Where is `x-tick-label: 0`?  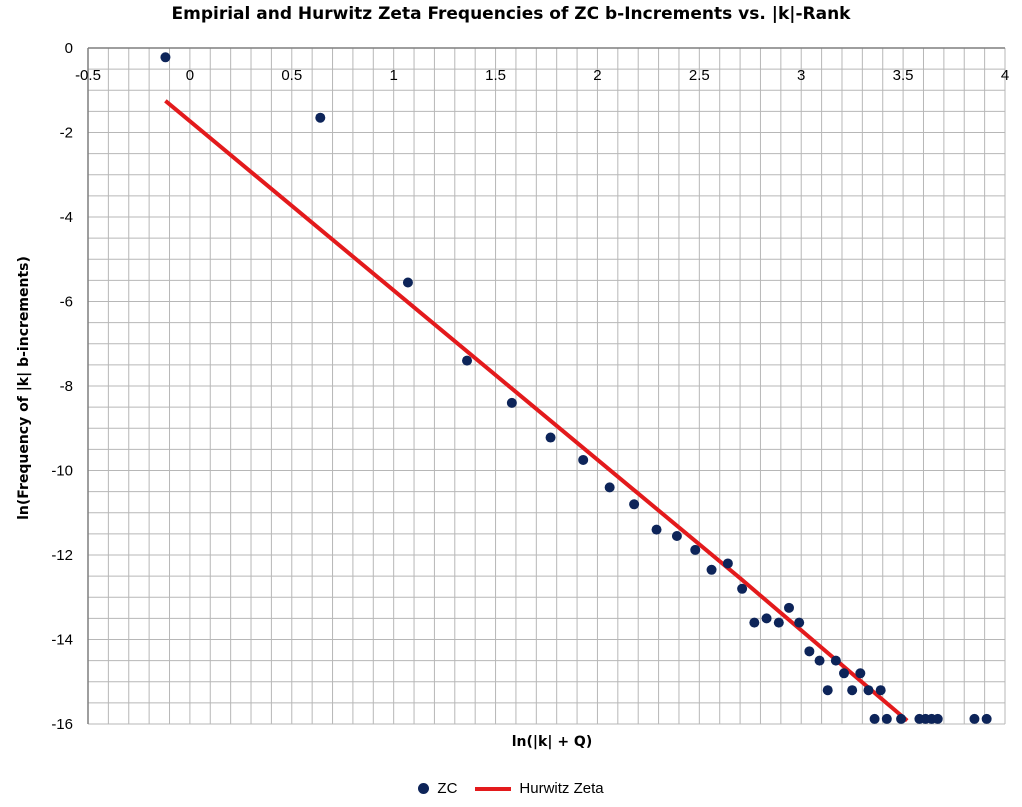 x-tick-label: 0 is located at coordinates (190, 75).